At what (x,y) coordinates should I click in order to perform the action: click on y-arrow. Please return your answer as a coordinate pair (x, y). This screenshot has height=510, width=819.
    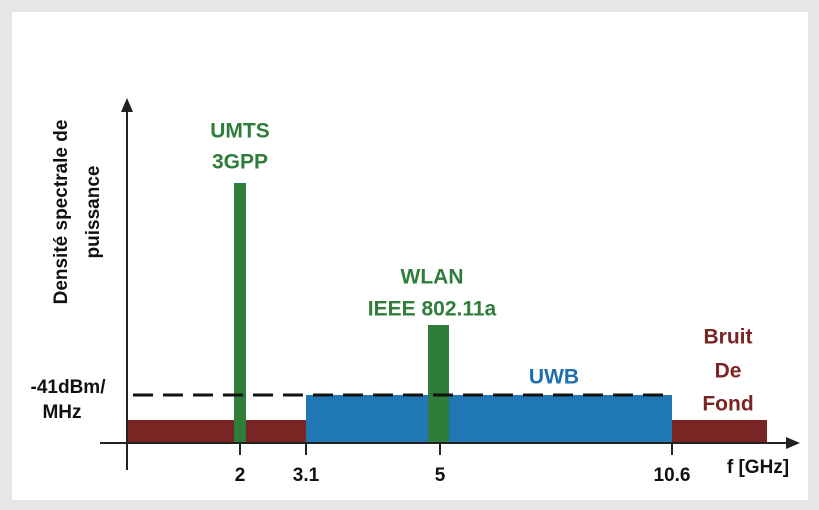
    Looking at the image, I should click on (127, 105).